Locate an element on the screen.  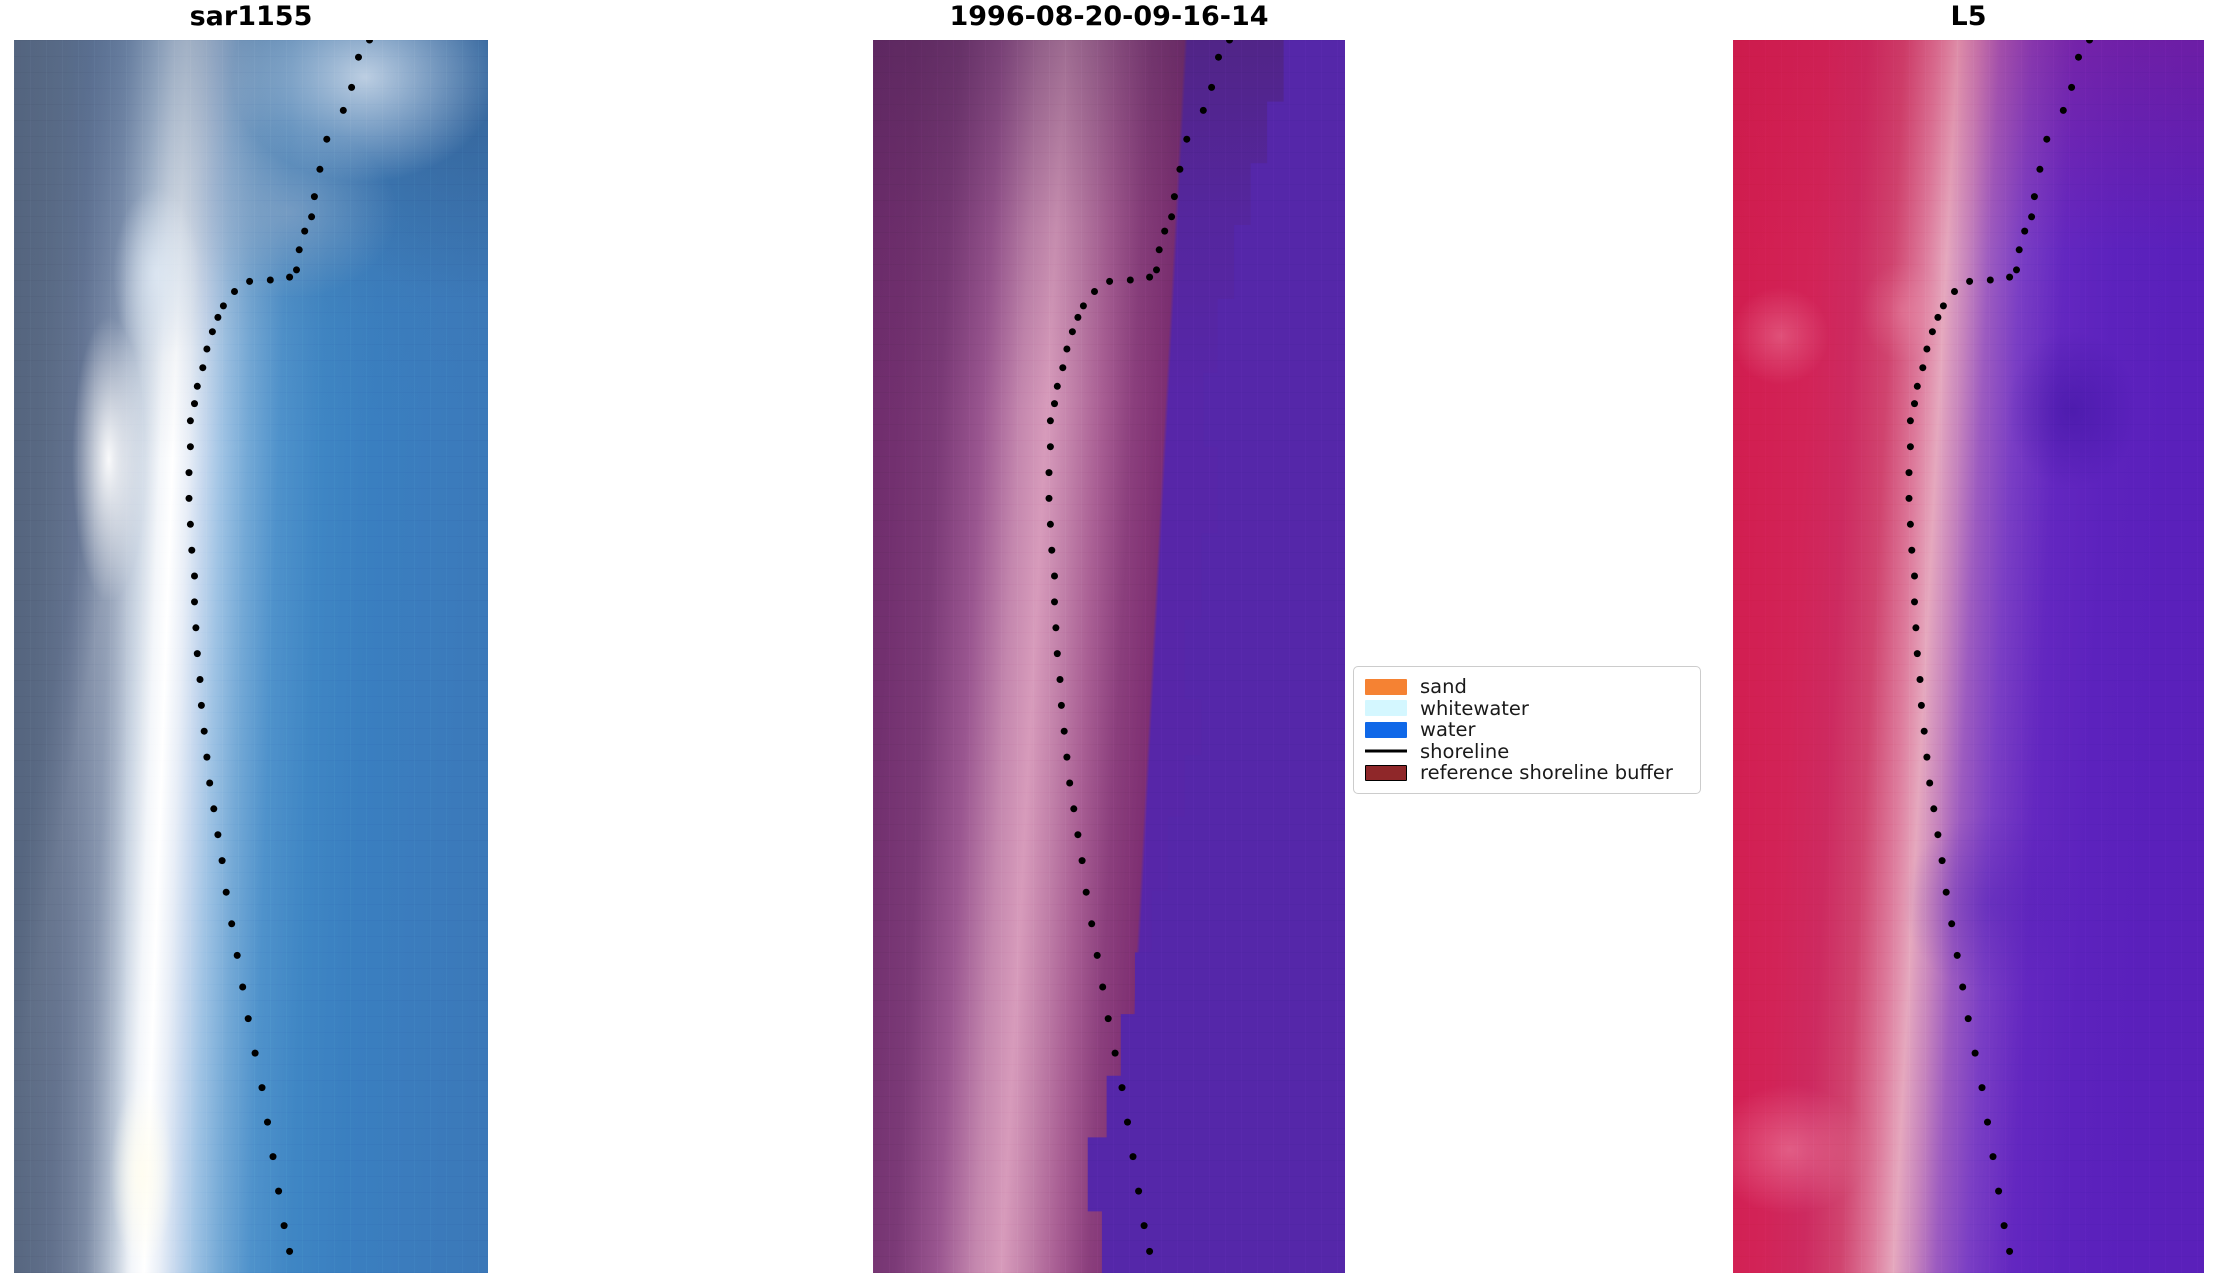
legend-label-shoreline: shoreline is located at coordinates (1465, 751).